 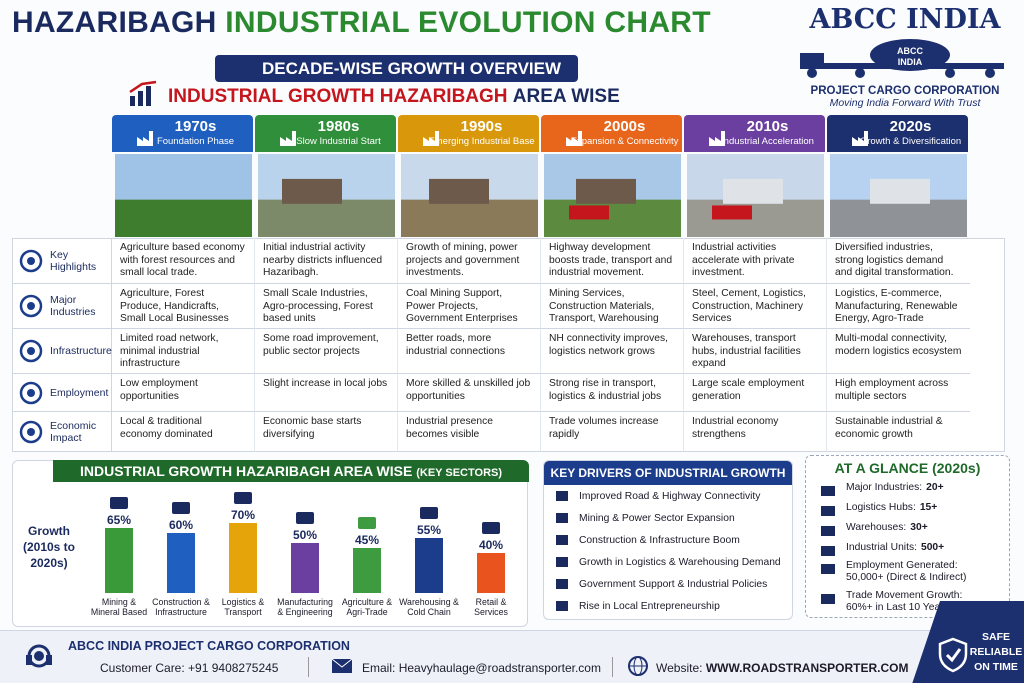 What do you see at coordinates (807, 668) in the screenshot?
I see `website: WWW.ROADSTRANSPORTER.COM` at bounding box center [807, 668].